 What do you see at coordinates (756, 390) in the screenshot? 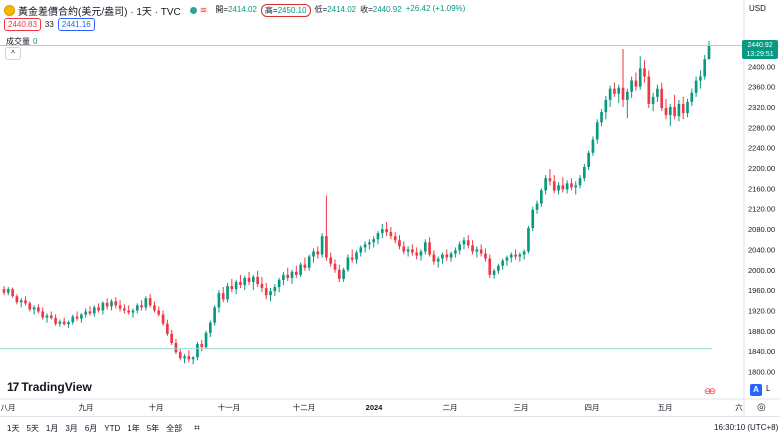
I see `auto-scale-button: A` at bounding box center [756, 390].